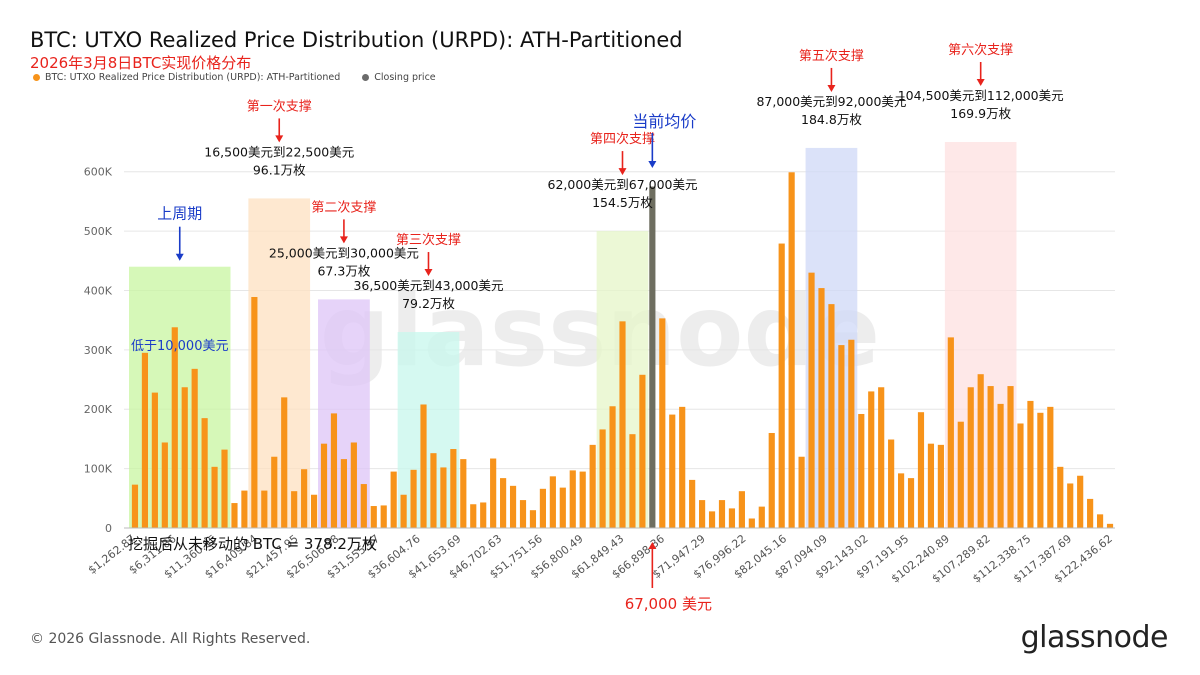 The width and height of the screenshot is (1200, 675). What do you see at coordinates (622, 202) in the screenshot?
I see `zone-amount: 154.5万枚` at bounding box center [622, 202].